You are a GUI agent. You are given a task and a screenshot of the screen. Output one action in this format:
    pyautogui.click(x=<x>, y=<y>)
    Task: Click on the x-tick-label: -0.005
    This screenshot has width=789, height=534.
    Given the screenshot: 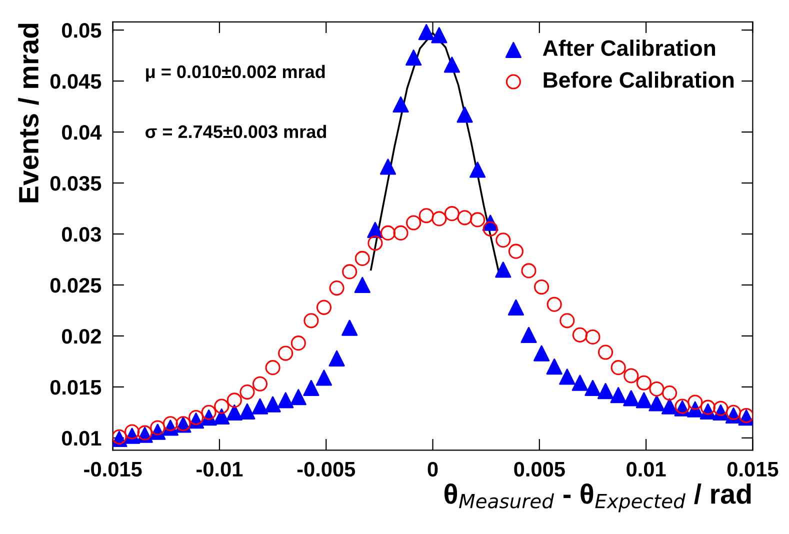 What is the action you would take?
    pyautogui.click(x=326, y=469)
    